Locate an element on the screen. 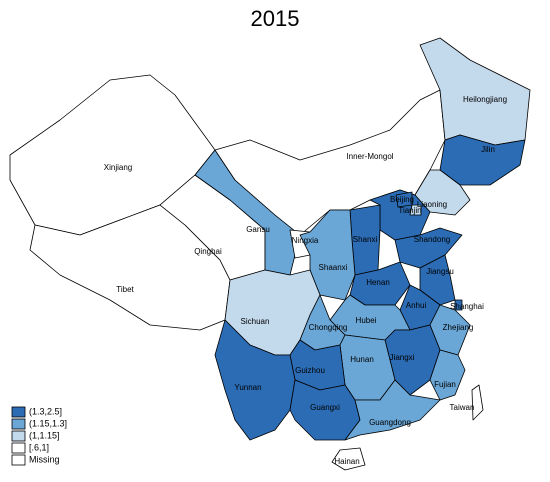 Image resolution: width=550 pixels, height=482 pixels. province-label: Anhui is located at coordinates (416, 305).